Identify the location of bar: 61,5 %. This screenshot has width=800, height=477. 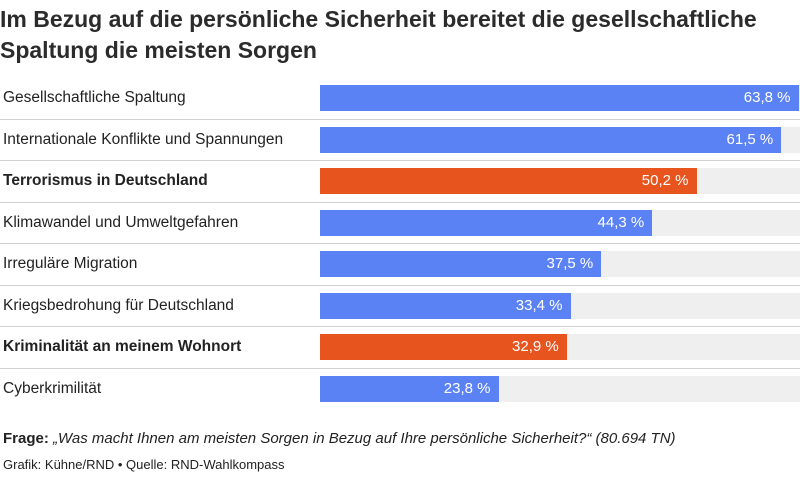
(551, 139).